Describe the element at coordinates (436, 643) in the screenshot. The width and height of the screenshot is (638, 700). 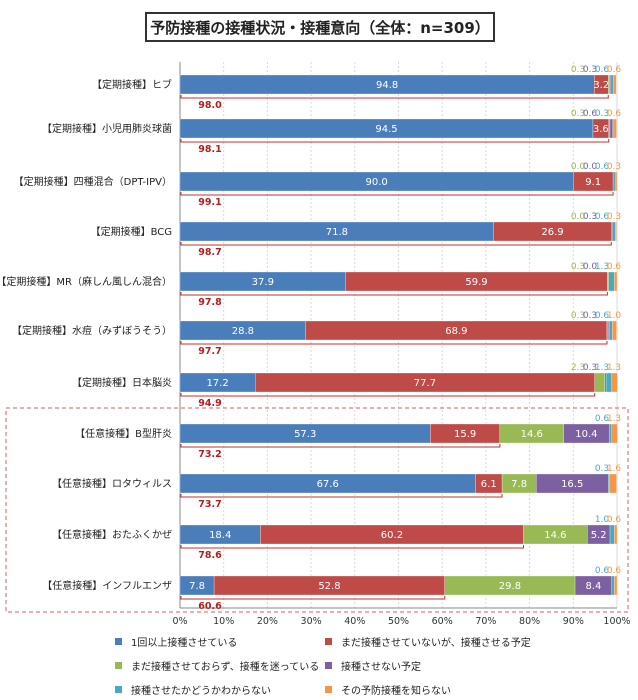
I see `legend-label: まだ接種させていないが、接種させる予定` at that location.